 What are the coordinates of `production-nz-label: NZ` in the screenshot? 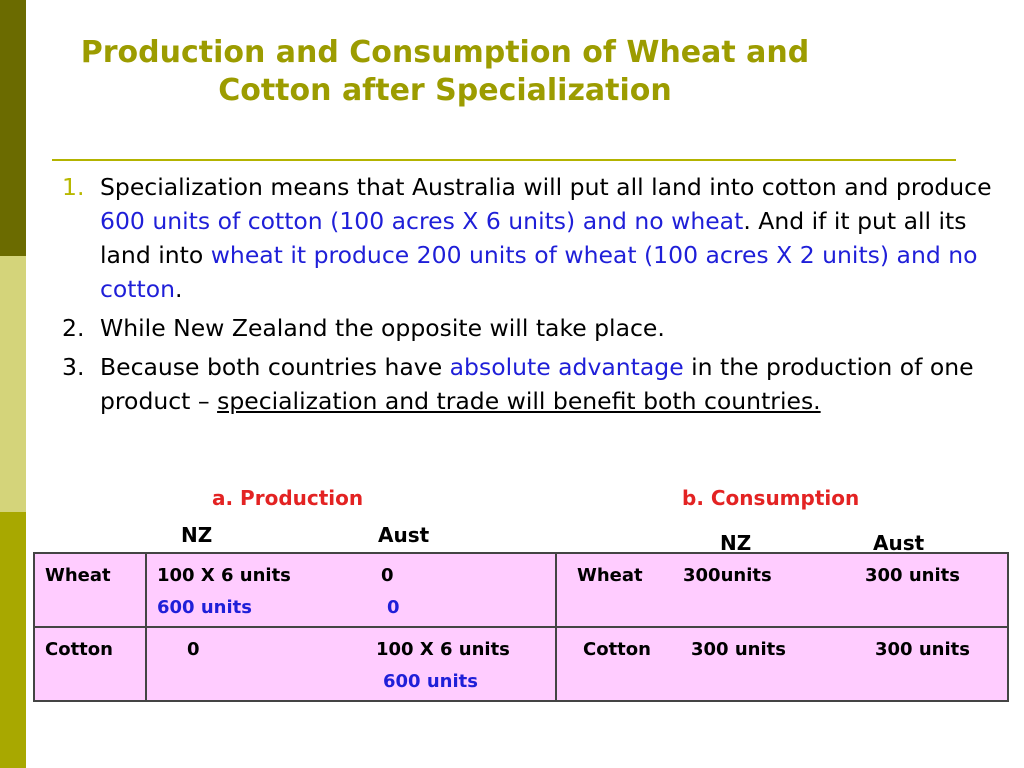 It's located at (197, 535).